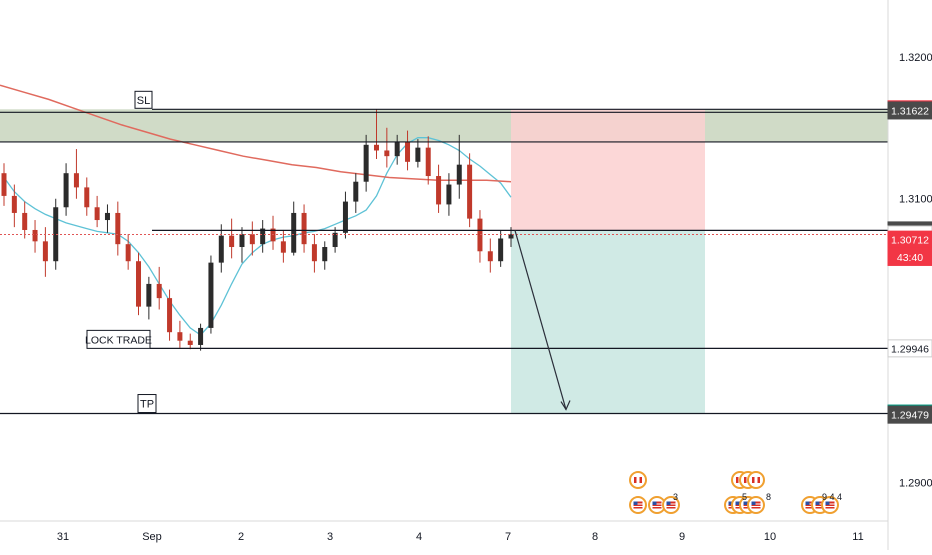 Image resolution: width=932 pixels, height=555 pixels. Describe the element at coordinates (444, 125) in the screenshot. I see `resistance-zone` at that location.